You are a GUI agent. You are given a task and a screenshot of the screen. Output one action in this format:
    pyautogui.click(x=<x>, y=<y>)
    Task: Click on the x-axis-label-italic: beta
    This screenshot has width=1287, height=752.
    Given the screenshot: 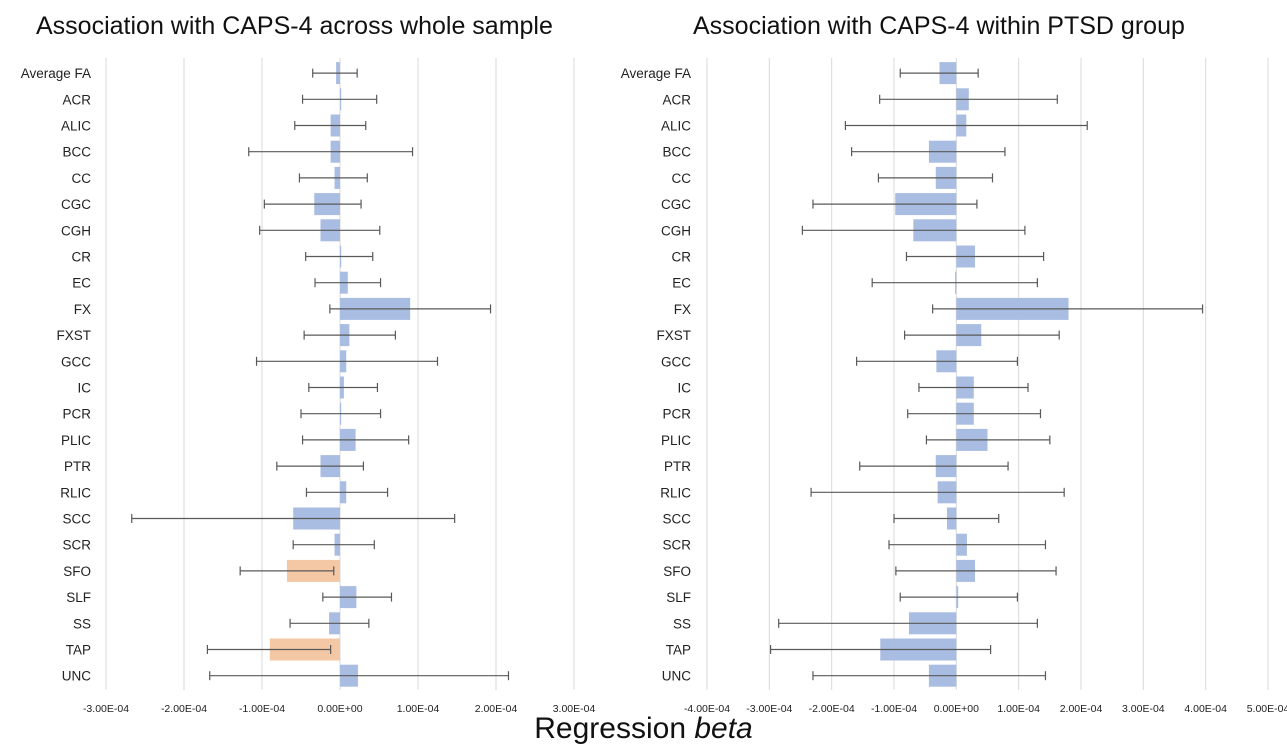 What is the action you would take?
    pyautogui.click(x=723, y=728)
    